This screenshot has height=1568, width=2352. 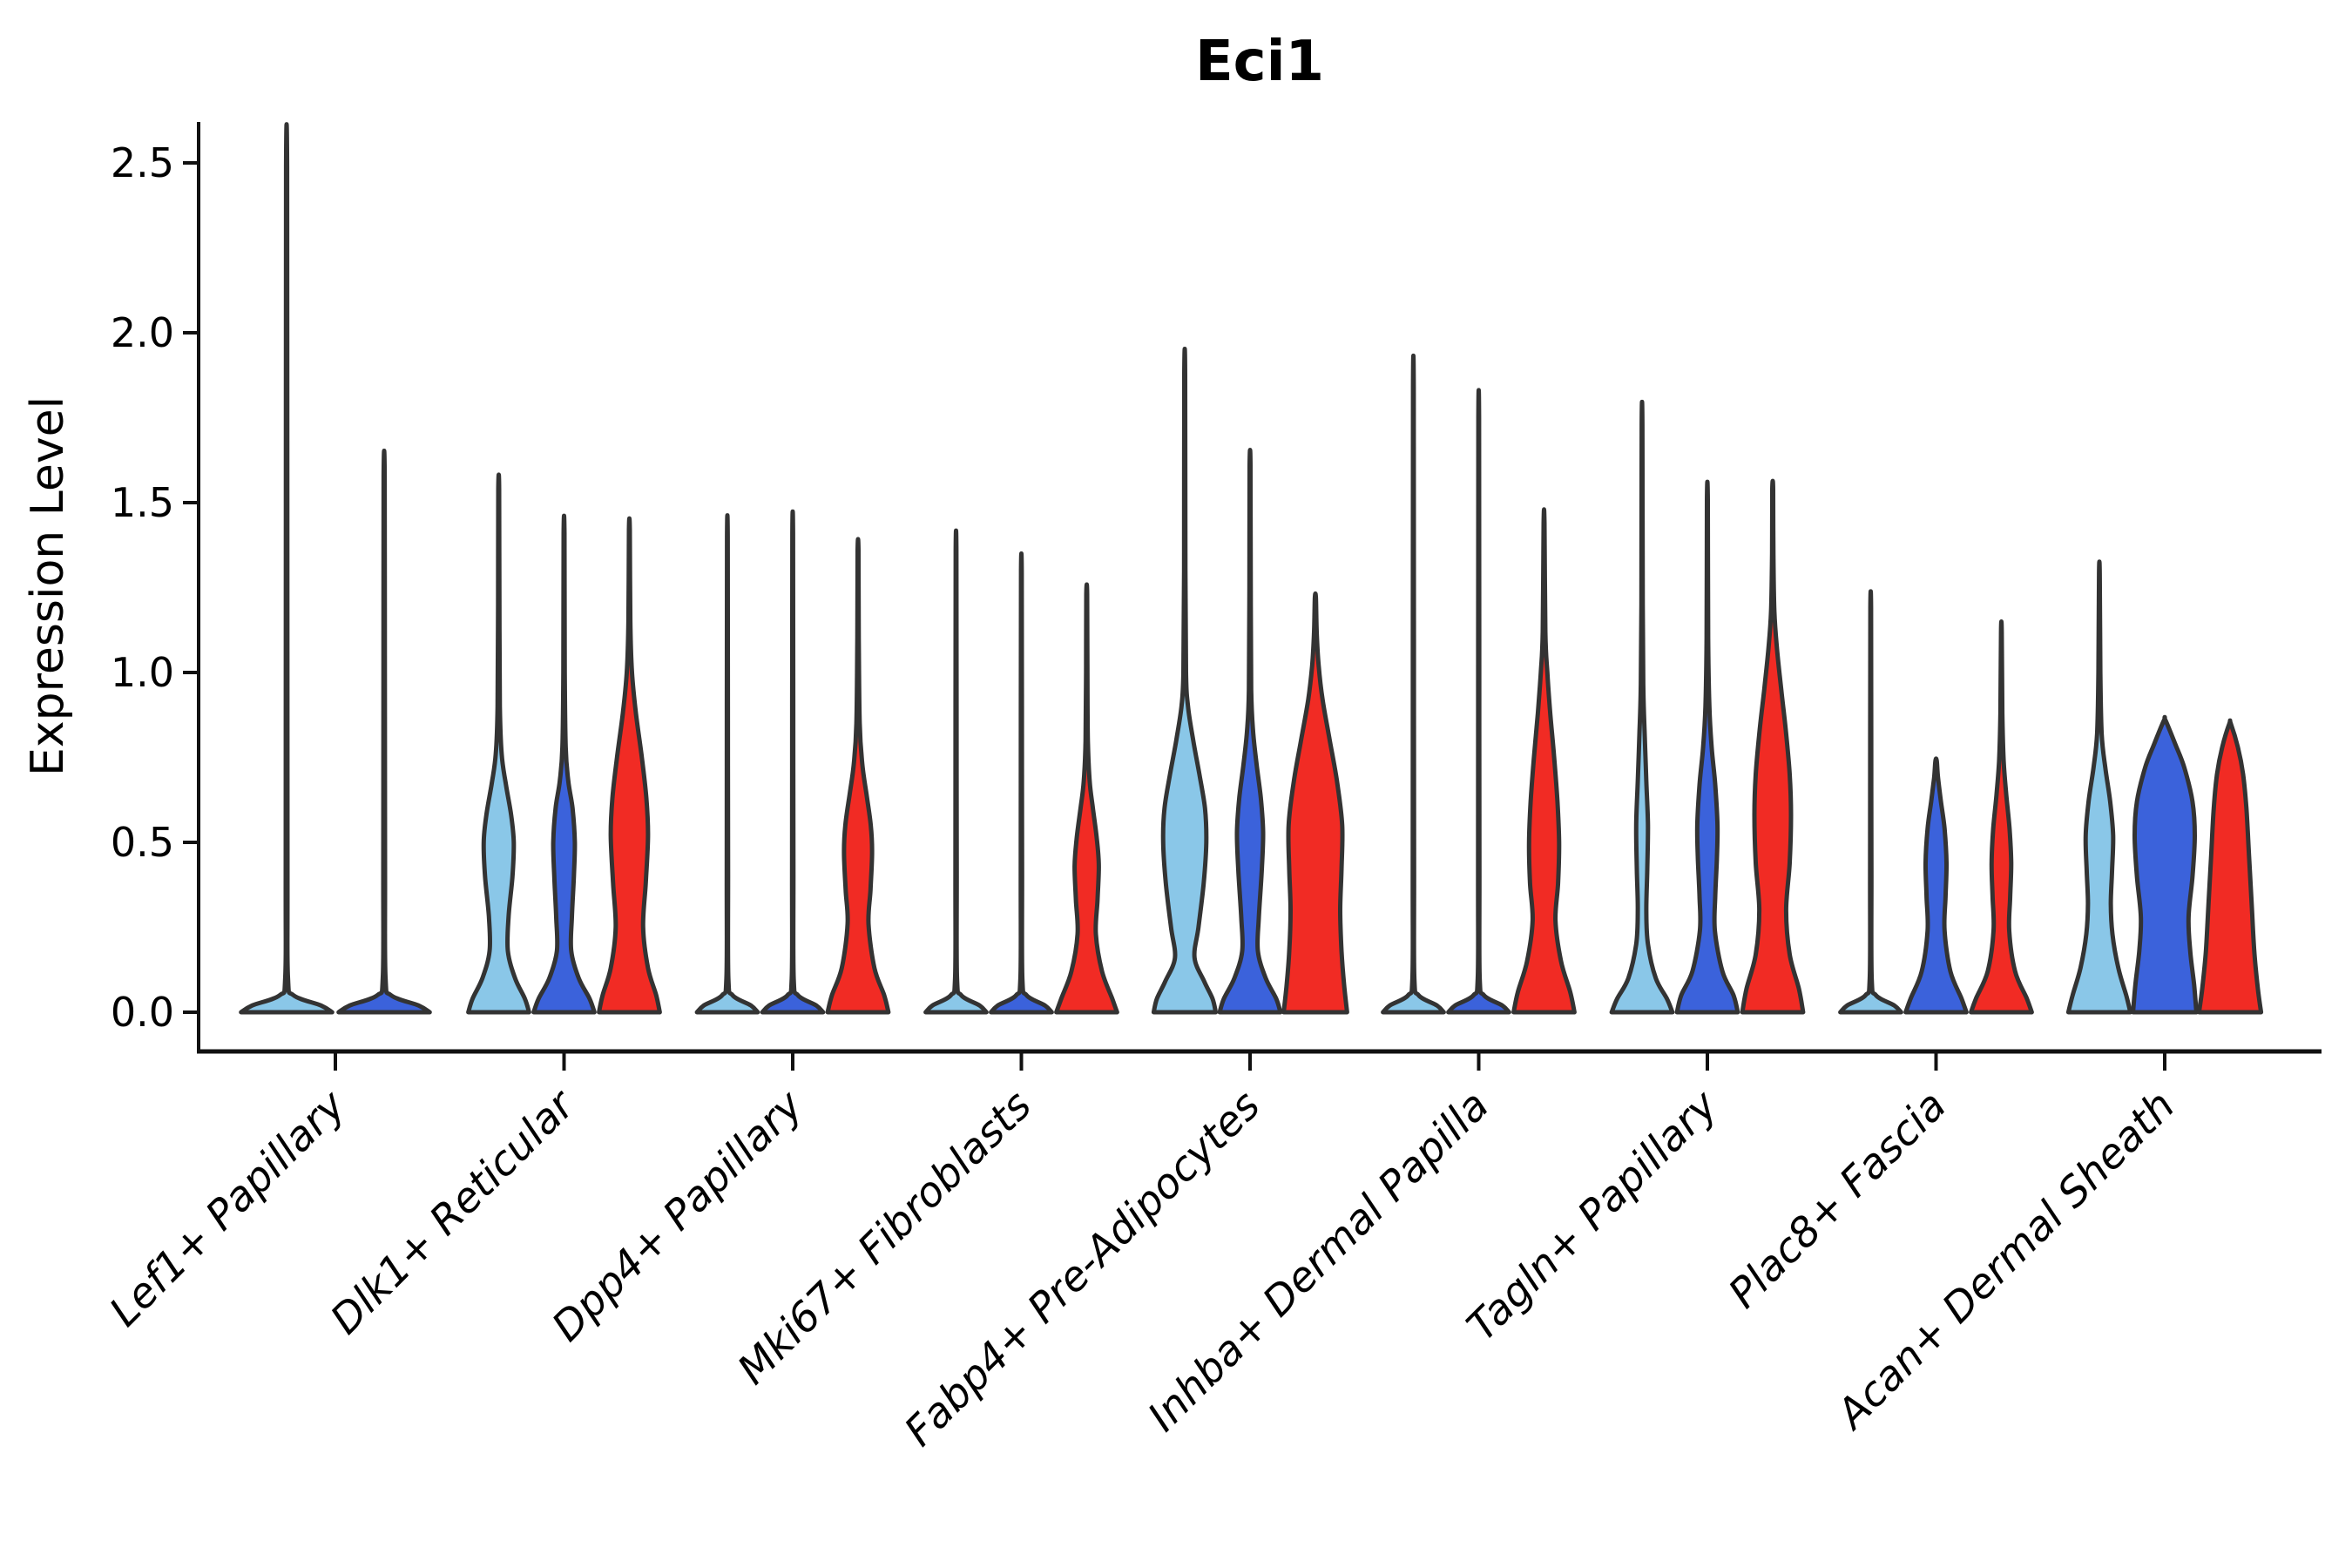 I want to click on x-tick-label: Lef1+ Papillary, so click(x=228, y=1208).